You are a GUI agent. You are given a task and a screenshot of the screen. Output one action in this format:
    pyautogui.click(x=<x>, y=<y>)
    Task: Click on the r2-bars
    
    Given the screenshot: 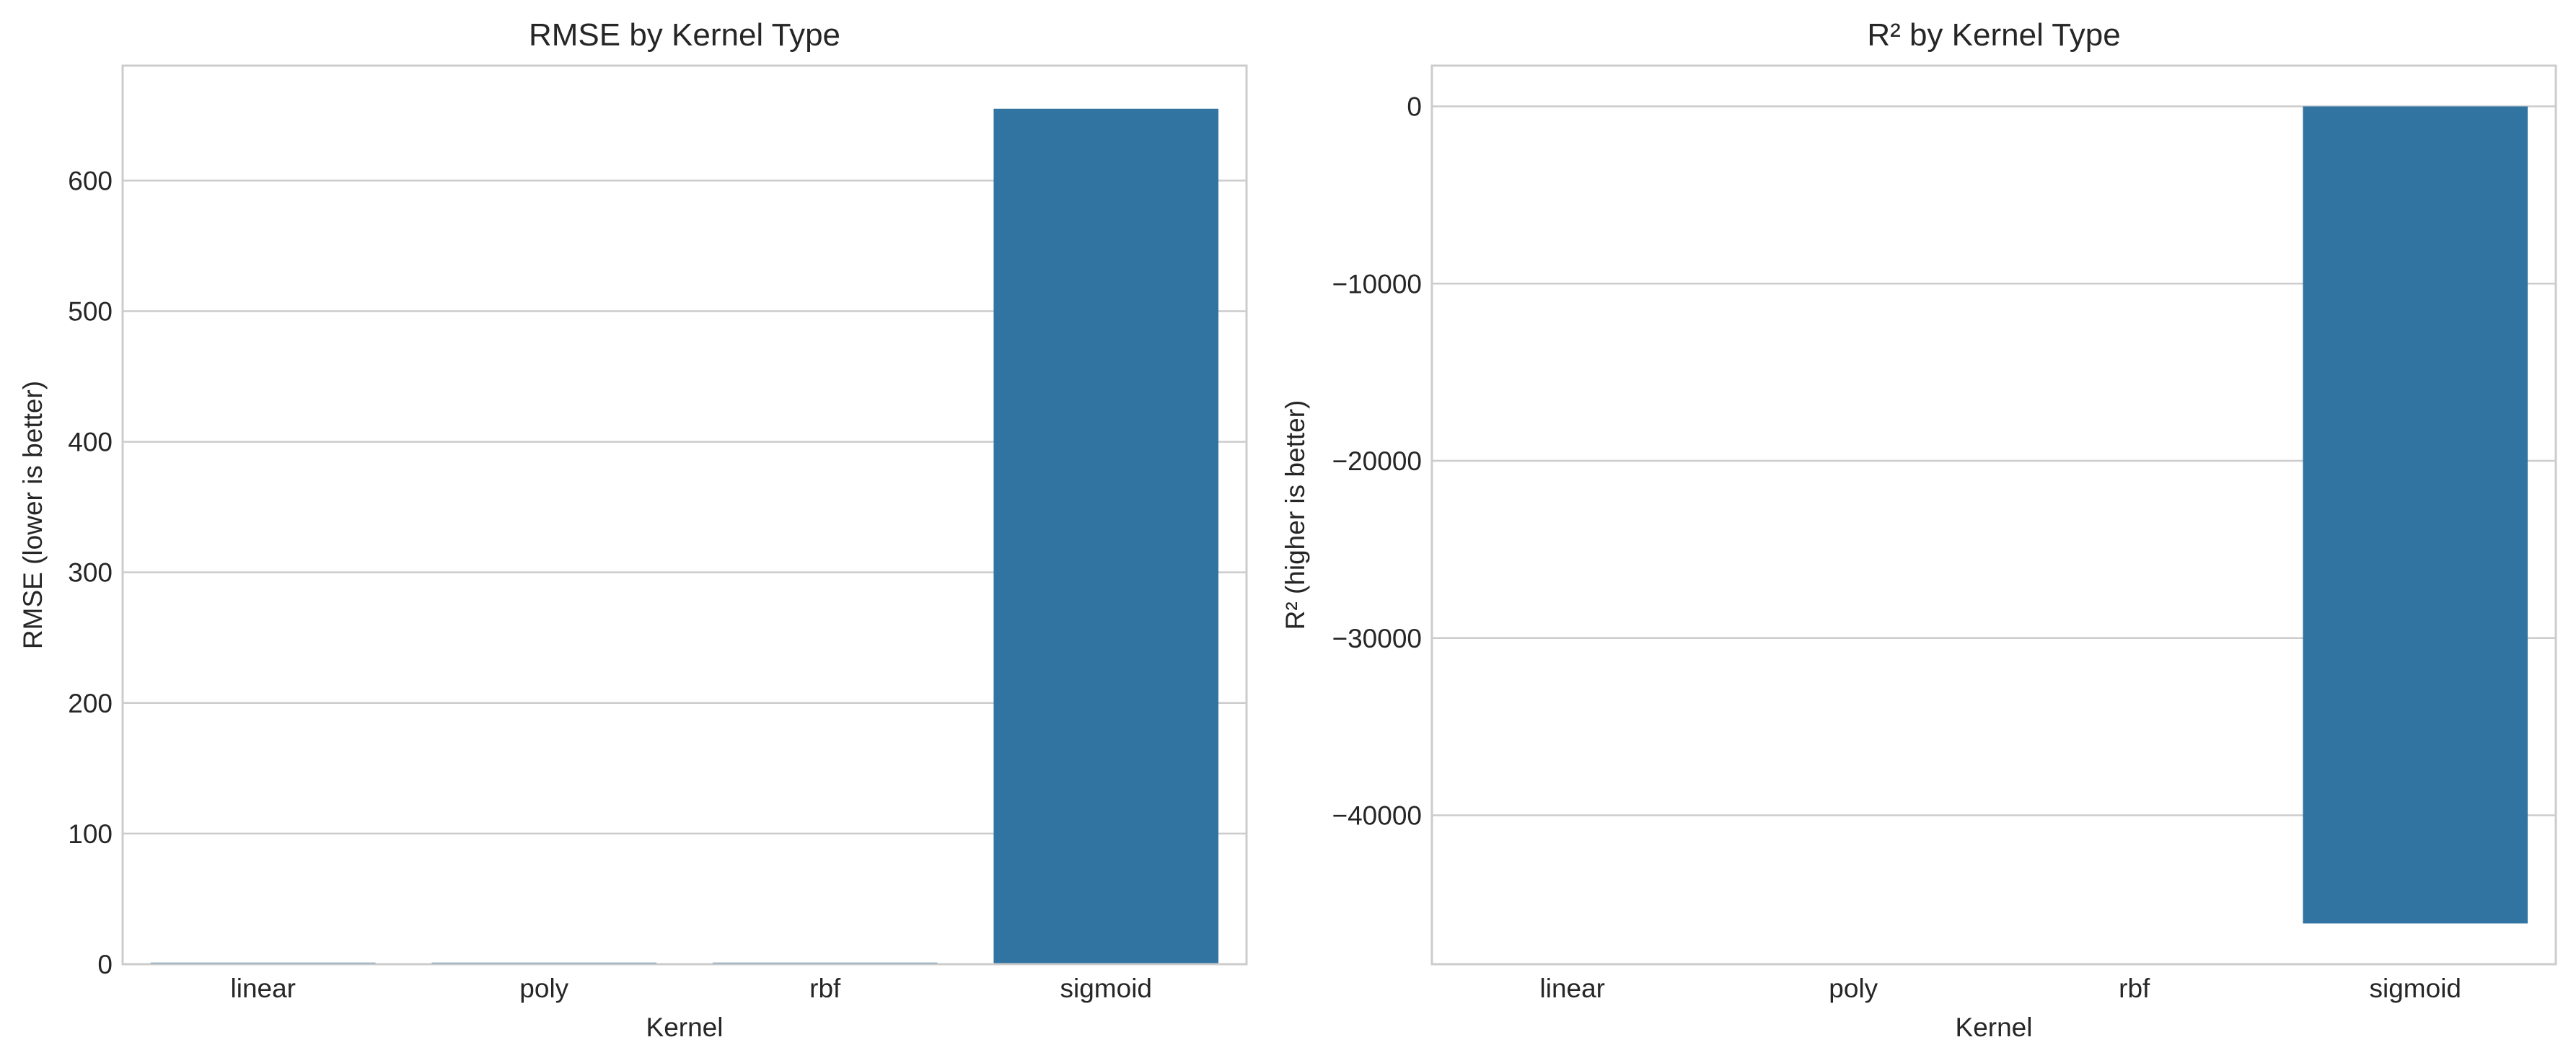 What is the action you would take?
    pyautogui.click(x=2415, y=515)
    